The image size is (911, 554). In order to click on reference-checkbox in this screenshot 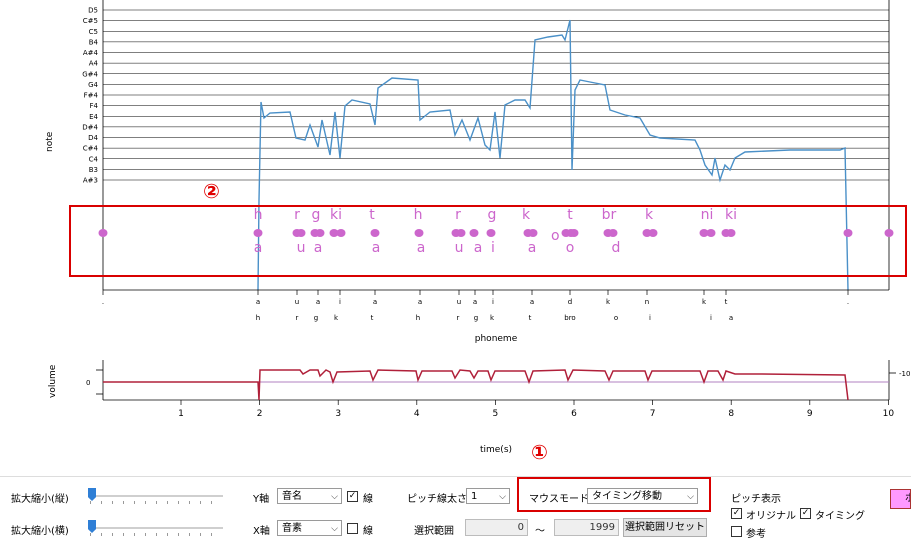, I will do `click(736, 531)`.